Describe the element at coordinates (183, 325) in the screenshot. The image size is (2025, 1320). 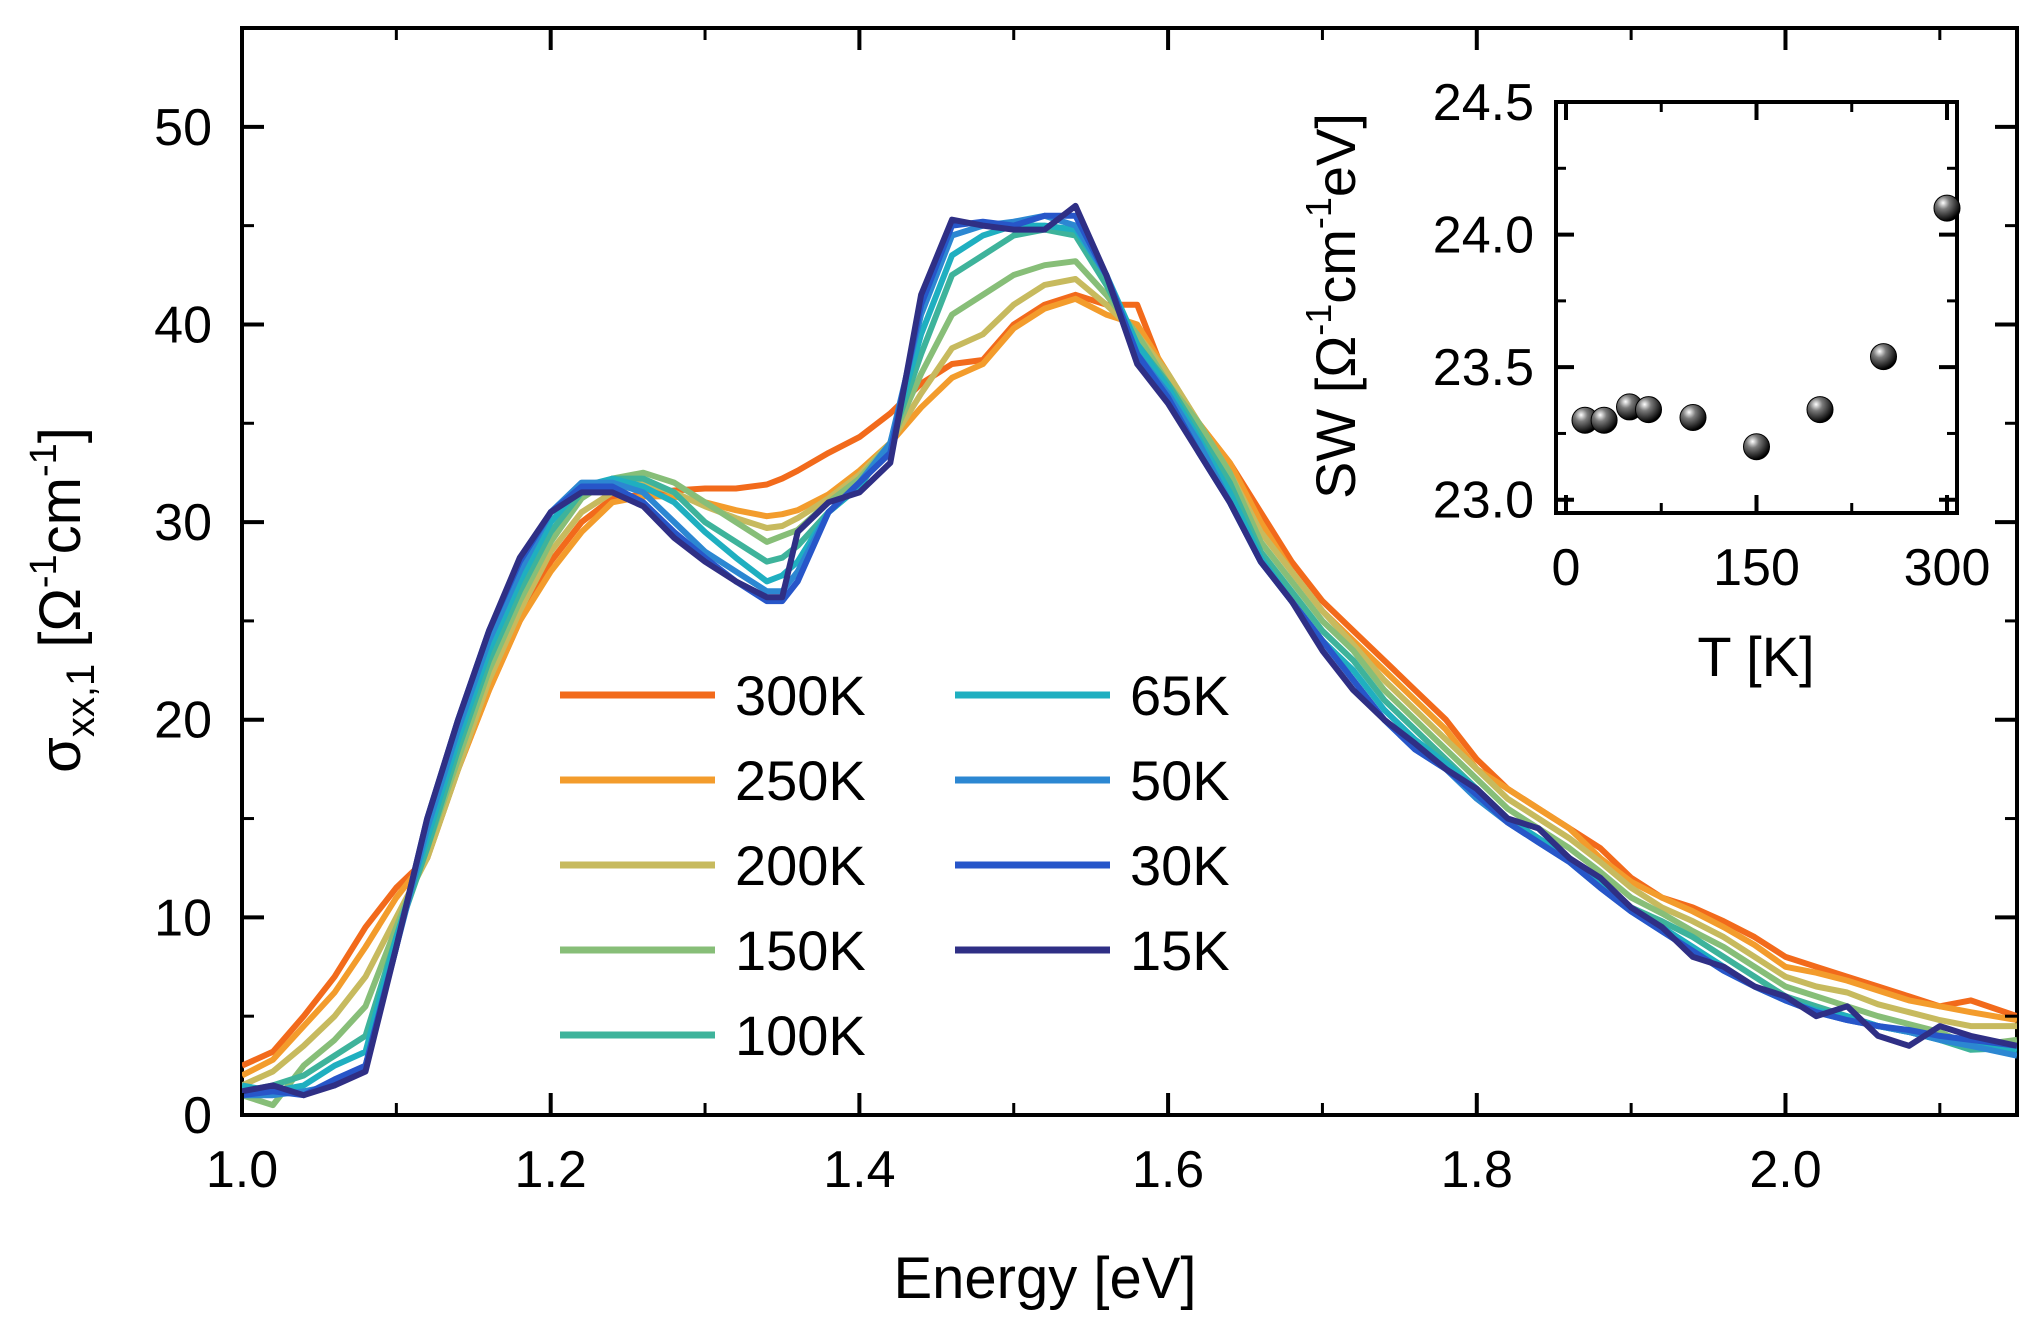
I see `y-tick-label: 40` at that location.